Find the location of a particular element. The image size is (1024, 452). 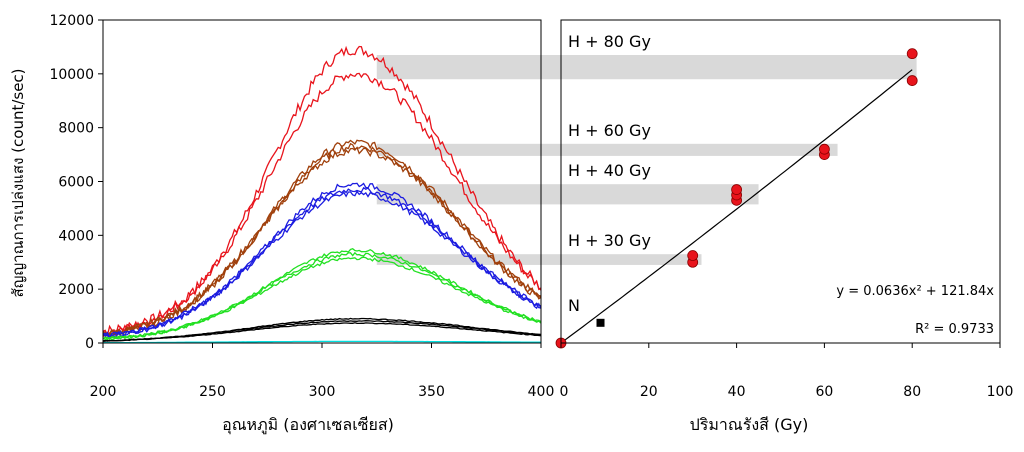

x-tick-label: 40 is located at coordinates (737, 392).